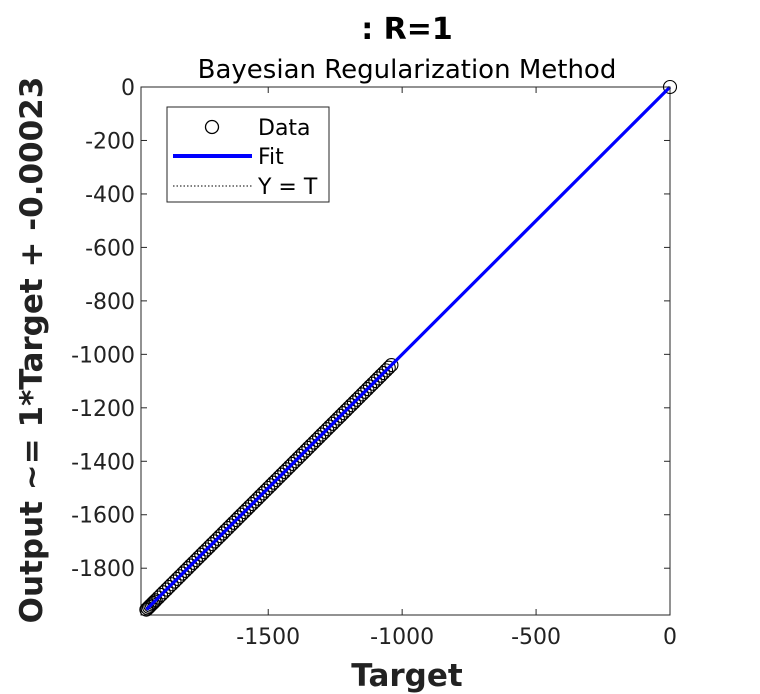 The width and height of the screenshot is (760, 694). Describe the element at coordinates (103, 409) in the screenshot. I see `y-tick-label: -1200` at that location.